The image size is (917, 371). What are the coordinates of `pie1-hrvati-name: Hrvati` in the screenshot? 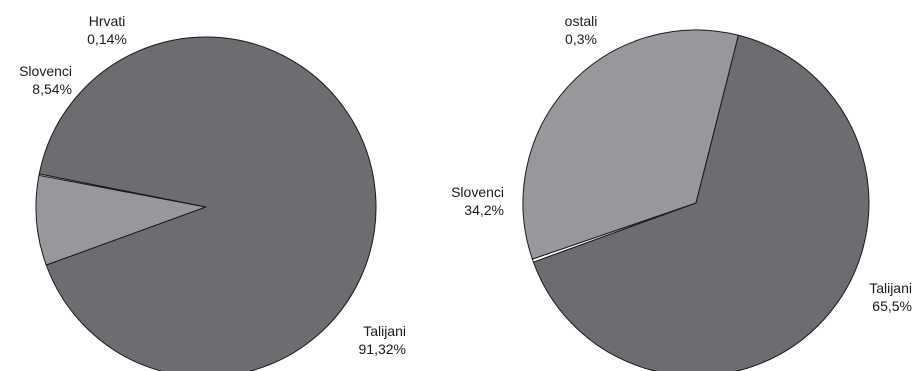 It's located at (107, 21).